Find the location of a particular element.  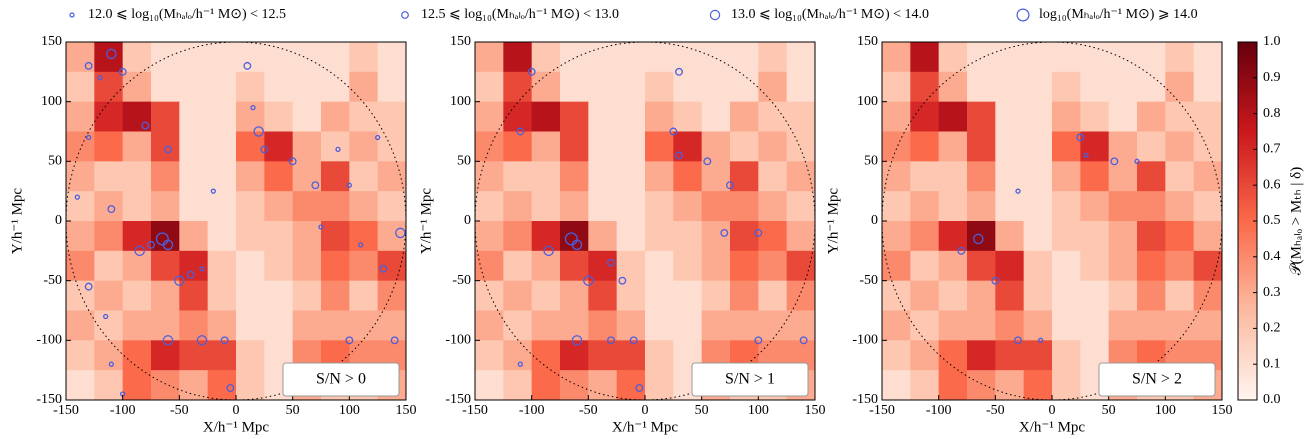

y-tick-label: 100 is located at coordinates (460, 101).